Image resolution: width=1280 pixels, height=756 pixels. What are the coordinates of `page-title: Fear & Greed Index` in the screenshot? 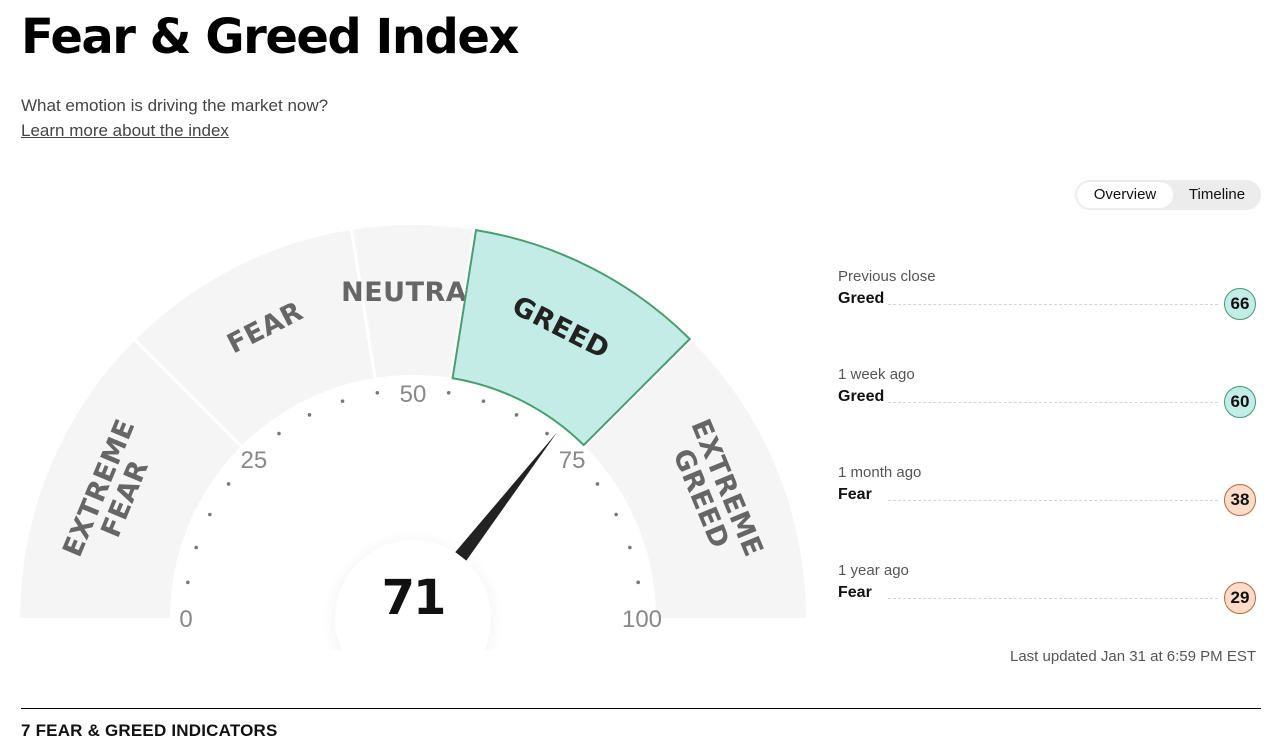 It's located at (270, 37).